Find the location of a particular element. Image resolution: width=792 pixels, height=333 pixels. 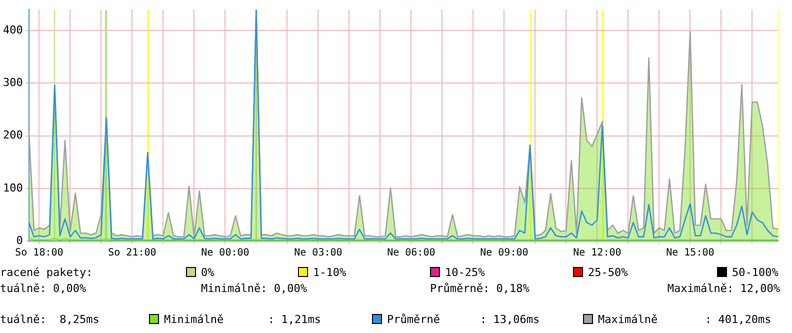

text: 50-100% is located at coordinates (755, 272).